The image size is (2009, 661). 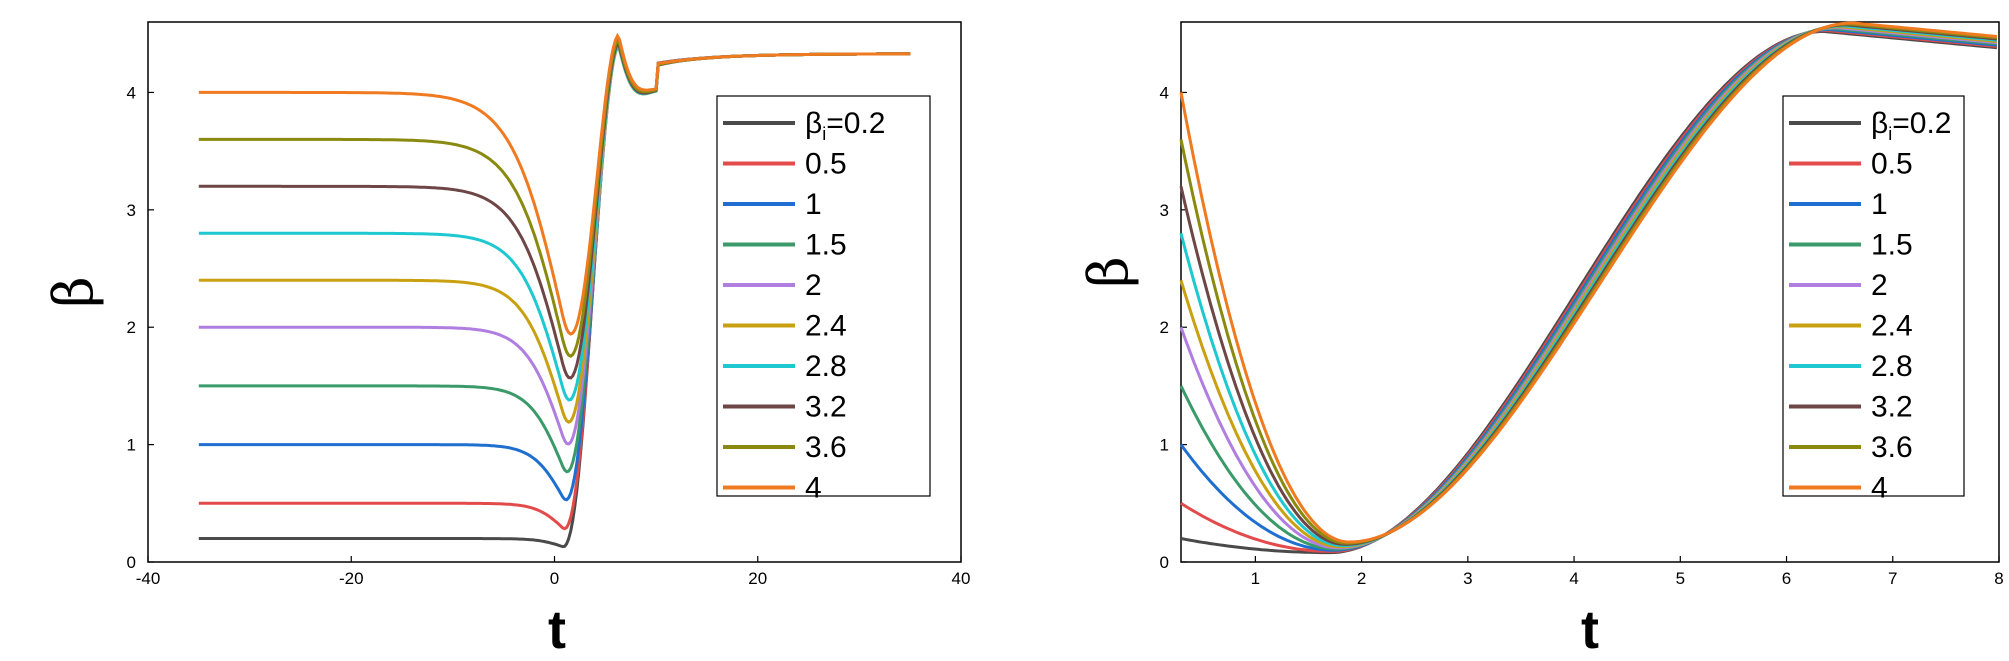 What do you see at coordinates (1786, 578) in the screenshot?
I see `x-tick-label: 6` at bounding box center [1786, 578].